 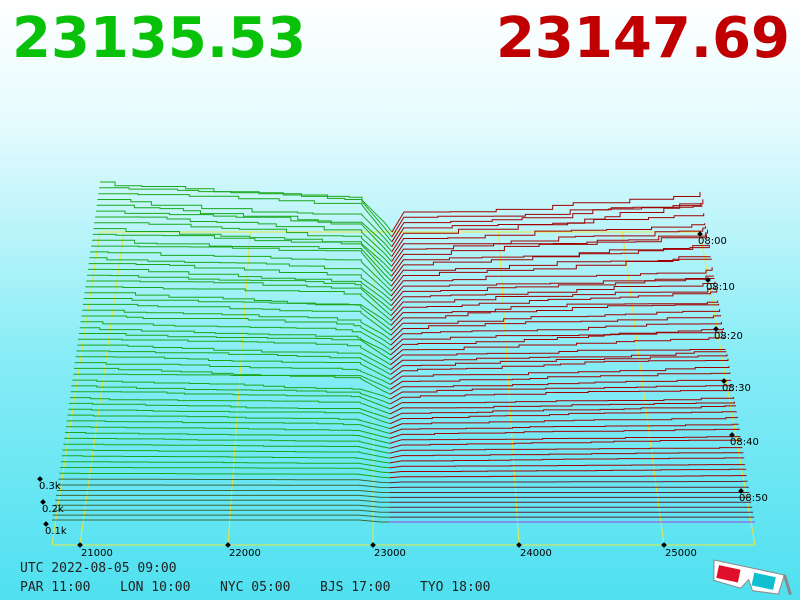 I want to click on time-tick-label: 08:40, so click(x=744, y=442).